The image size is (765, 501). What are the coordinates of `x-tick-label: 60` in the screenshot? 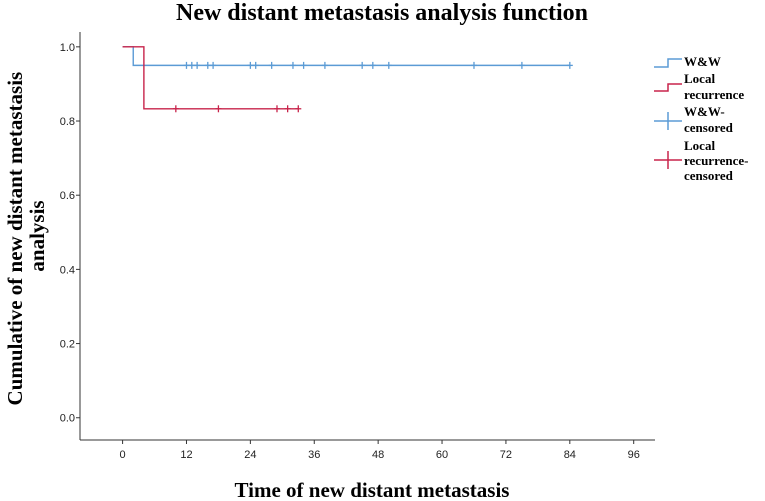 It's located at (442, 455).